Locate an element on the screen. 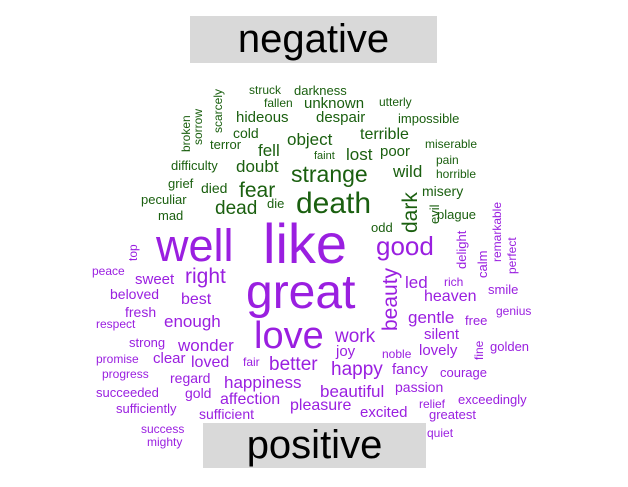 The width and height of the screenshot is (628, 487). negative-word-poor: poor is located at coordinates (395, 151).